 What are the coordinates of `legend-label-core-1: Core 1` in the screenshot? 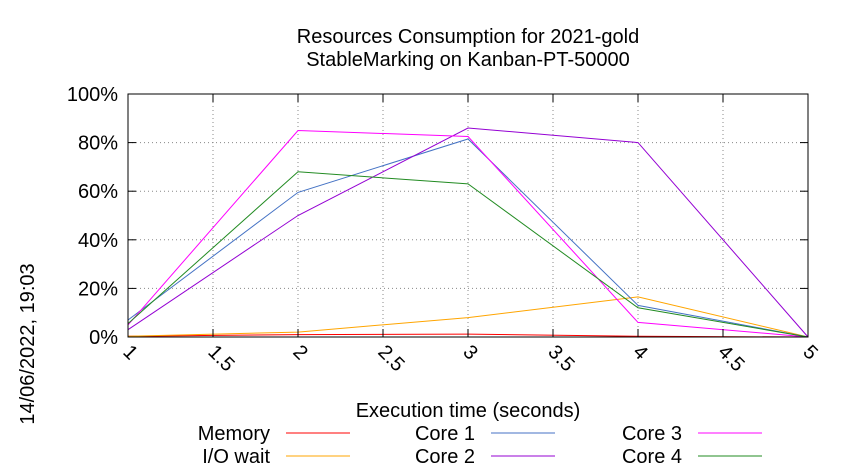 It's located at (445, 434).